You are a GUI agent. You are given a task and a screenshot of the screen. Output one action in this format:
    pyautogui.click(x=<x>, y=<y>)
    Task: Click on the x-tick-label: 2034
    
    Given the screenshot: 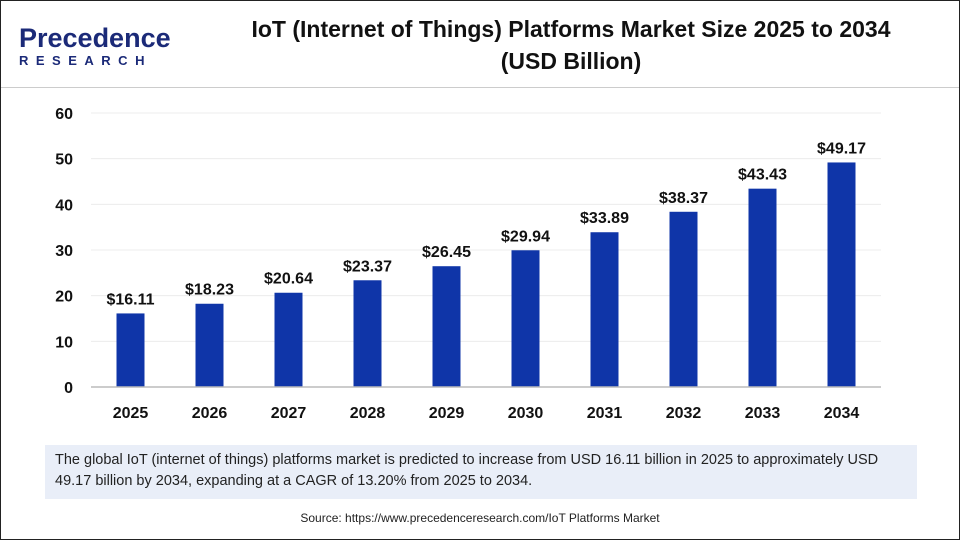 What is the action you would take?
    pyautogui.click(x=842, y=413)
    